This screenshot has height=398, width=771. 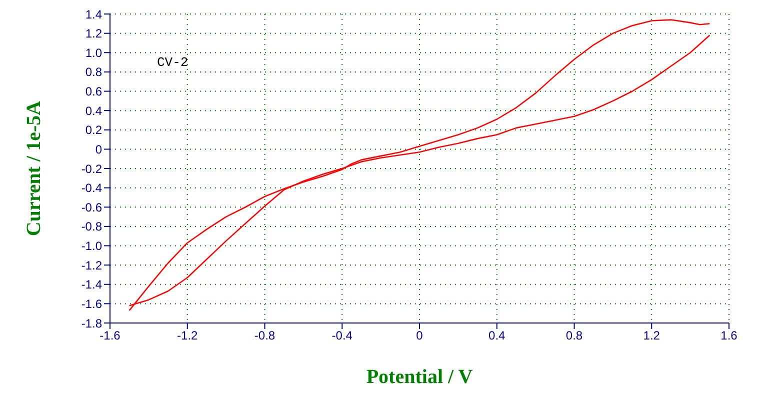 What do you see at coordinates (91, 207) in the screenshot?
I see `y-tick-label: -0.6` at bounding box center [91, 207].